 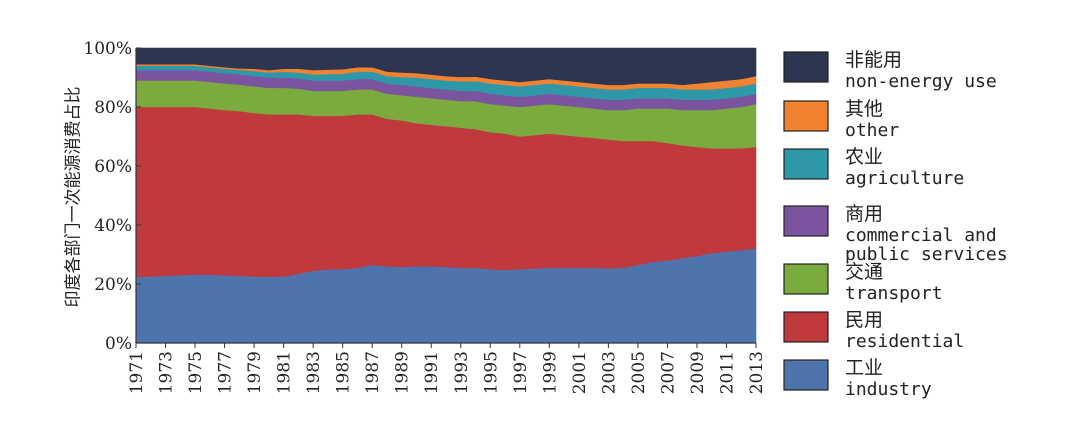 I want to click on x-tick-label: 1993, so click(x=462, y=372).